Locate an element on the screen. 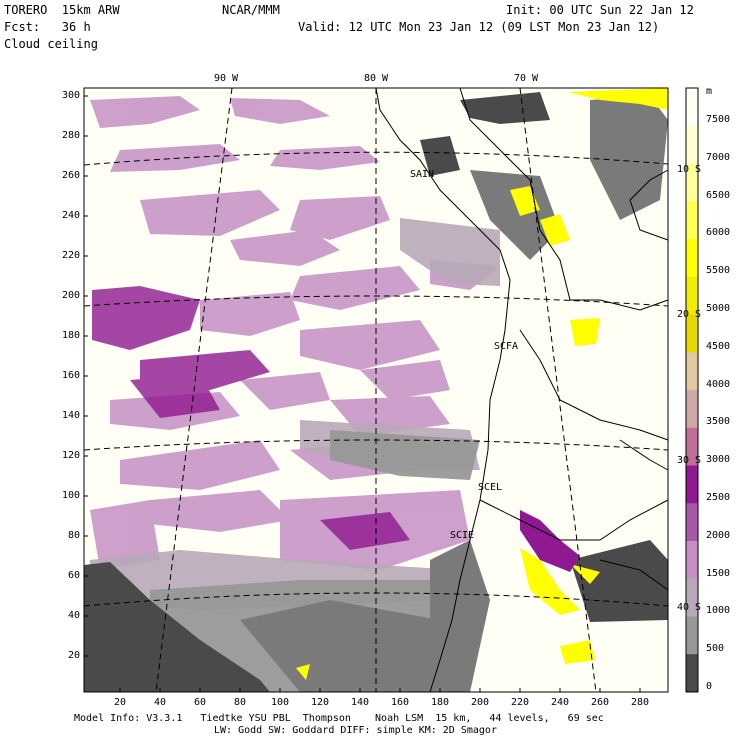 The height and width of the screenshot is (740, 740). y-tick-label: 160 is located at coordinates (71, 375).